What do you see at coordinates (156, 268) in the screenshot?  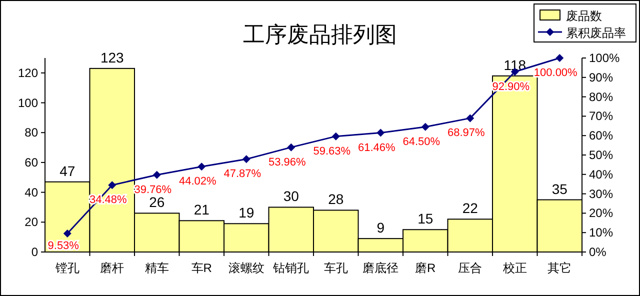 I see `x-tick-label: 精车` at bounding box center [156, 268].